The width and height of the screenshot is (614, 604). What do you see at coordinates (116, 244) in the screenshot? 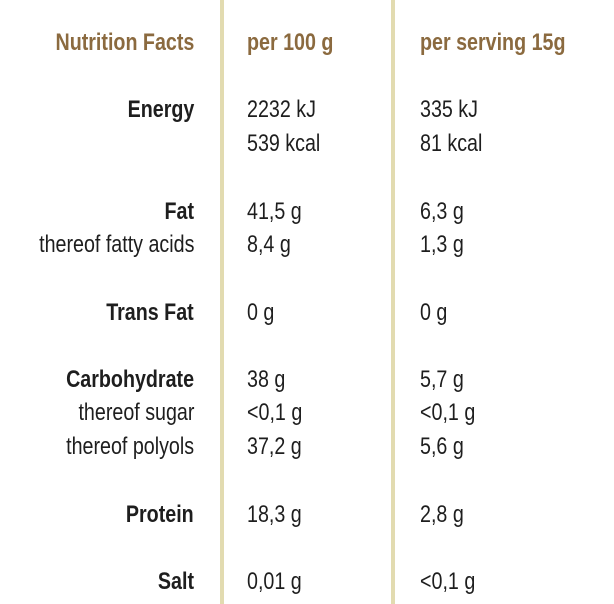
I see `fatty-acids-label: thereof fatty acids` at bounding box center [116, 244].